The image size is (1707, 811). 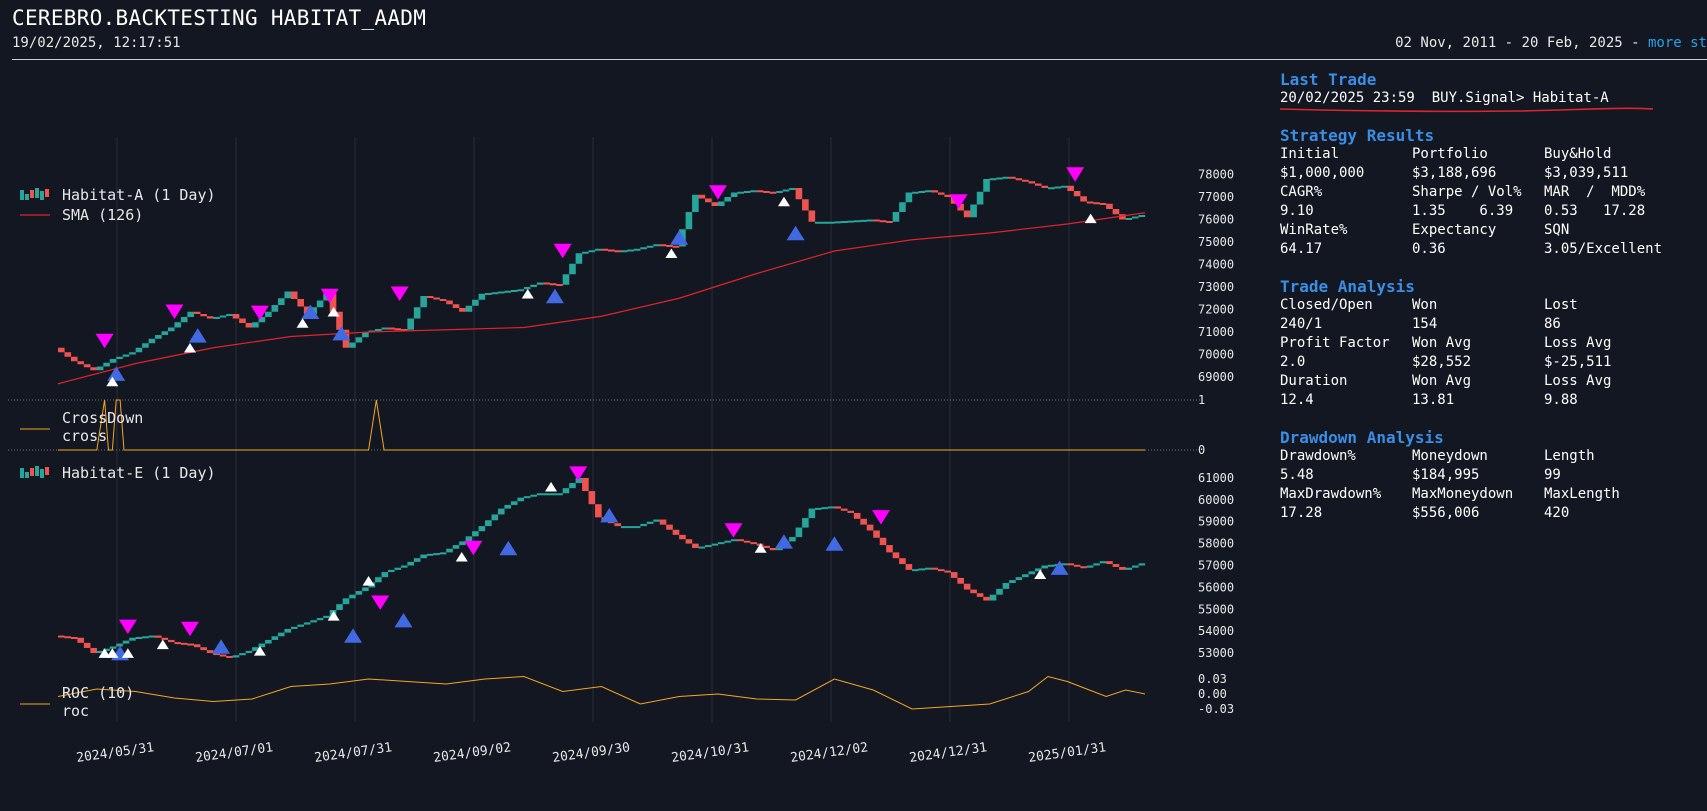 I want to click on drawdown-row: MaxDrawdown% MaxMoneydown MaxLength, so click(x=1492, y=494).